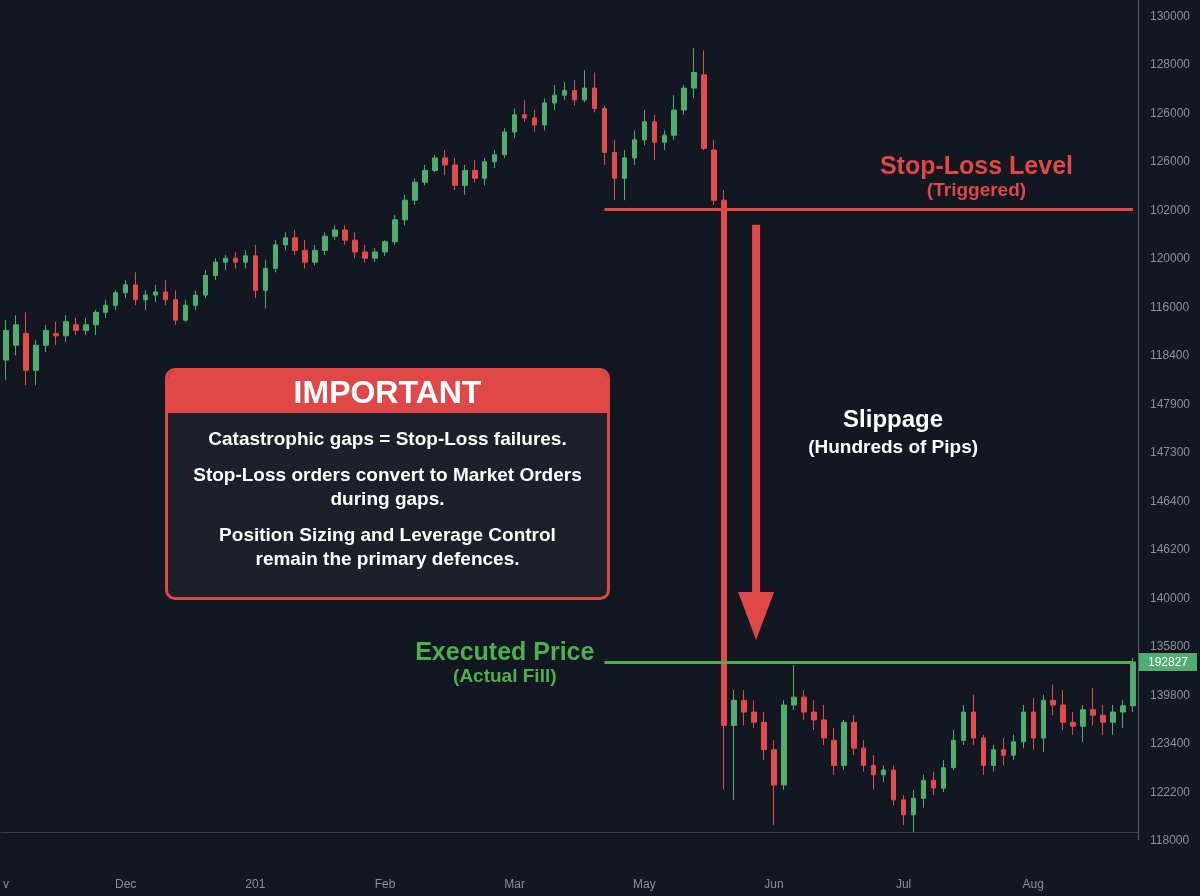 The width and height of the screenshot is (1200, 896). What do you see at coordinates (1170, 112) in the screenshot?
I see `text: 126000` at bounding box center [1170, 112].